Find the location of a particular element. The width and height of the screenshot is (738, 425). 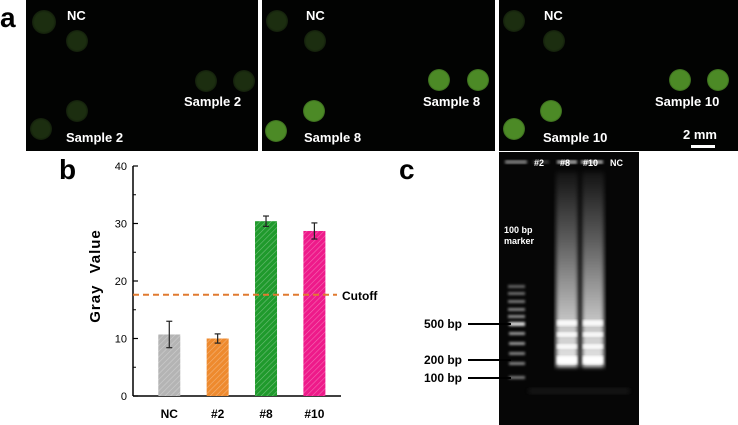

fluorescence-image-2: NC Sample 8 Sample 8 is located at coordinates (378, 75).